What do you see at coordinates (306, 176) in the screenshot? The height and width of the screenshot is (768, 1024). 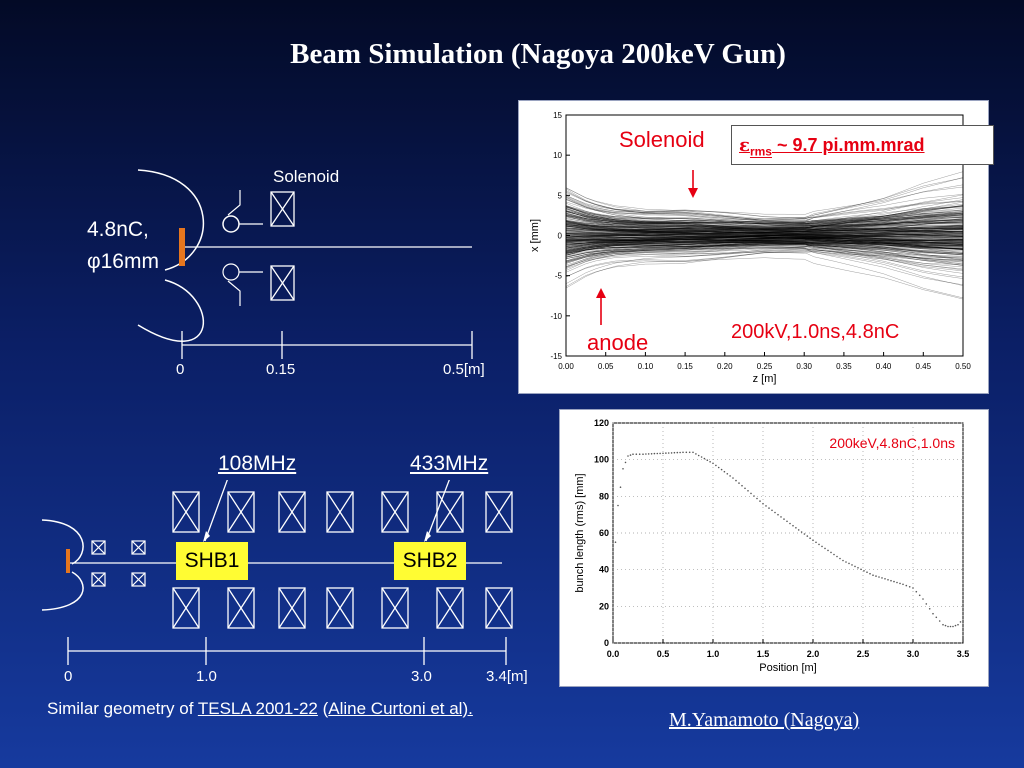 I see `solenoid-label: Solenoid` at bounding box center [306, 176].